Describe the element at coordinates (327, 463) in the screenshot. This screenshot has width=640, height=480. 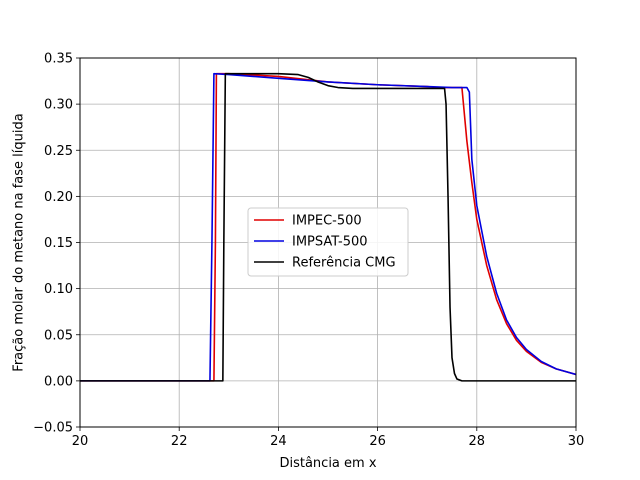
I see `x-axis-label: Distância em x` at that location.